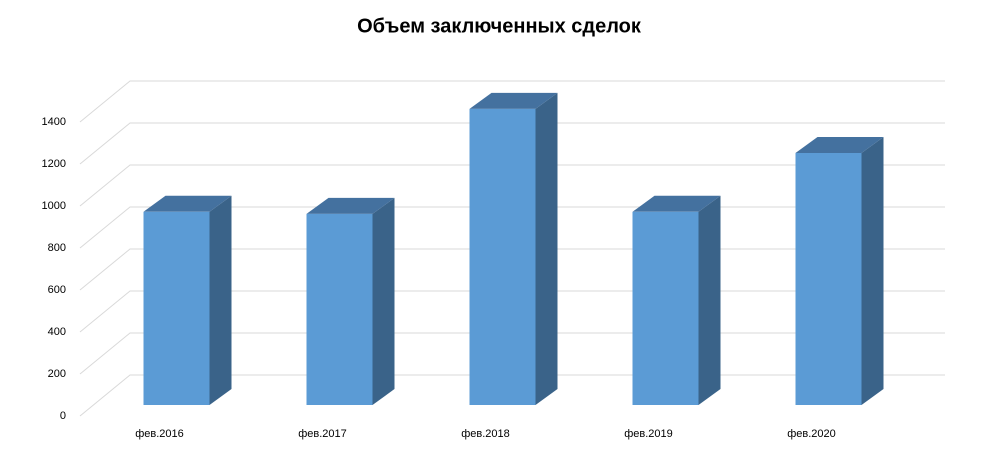 Image resolution: width=998 pixels, height=452 pixels. Describe the element at coordinates (811, 434) in the screenshot. I see `x-tick-label: фев.2020` at that location.